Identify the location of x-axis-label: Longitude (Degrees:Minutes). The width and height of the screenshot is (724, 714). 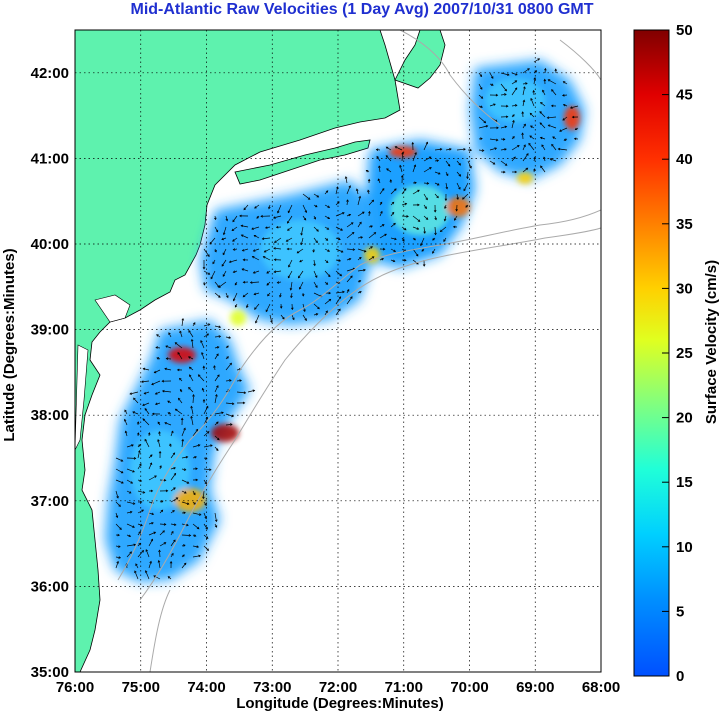
(340, 703).